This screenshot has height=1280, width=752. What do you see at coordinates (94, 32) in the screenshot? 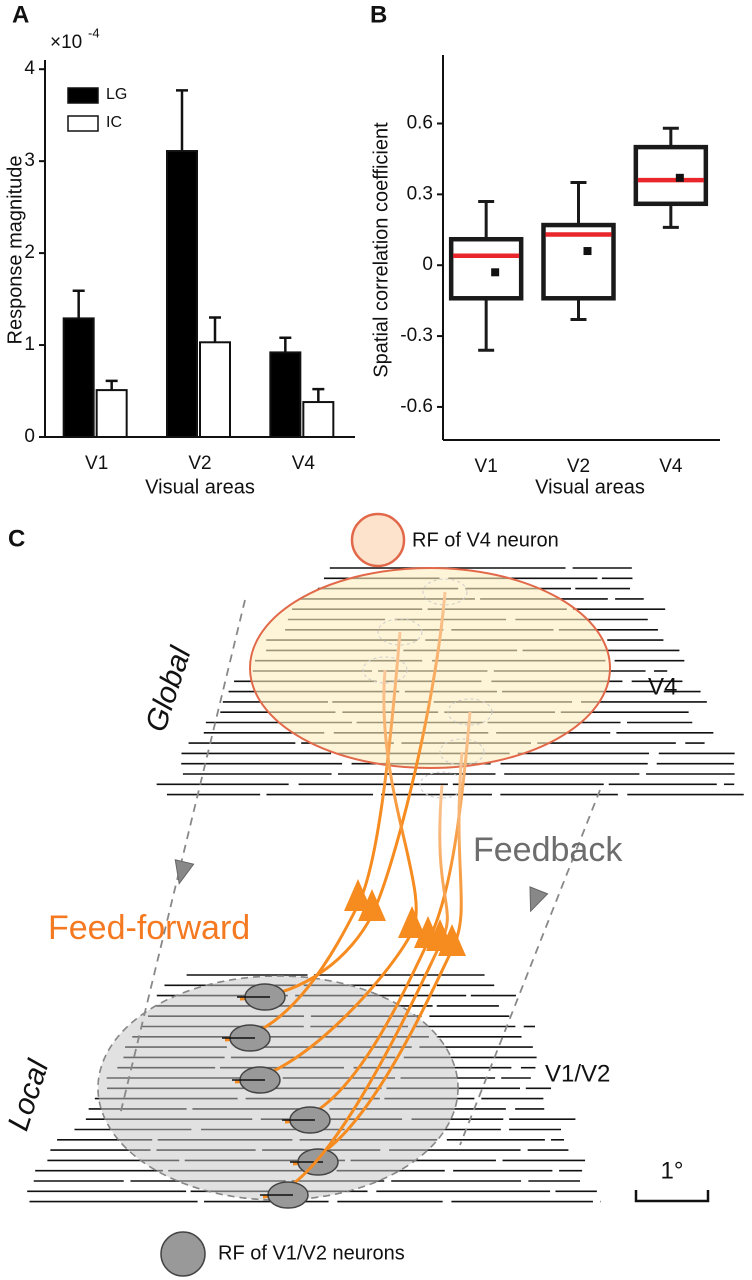
I see `multiplier-exponent: -4` at bounding box center [94, 32].